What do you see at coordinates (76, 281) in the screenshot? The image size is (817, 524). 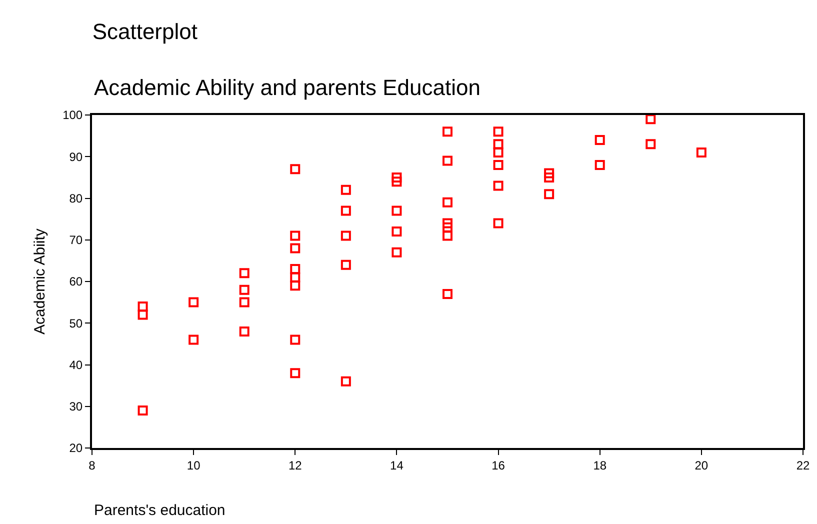 I see `y-tick-label: 60` at bounding box center [76, 281].